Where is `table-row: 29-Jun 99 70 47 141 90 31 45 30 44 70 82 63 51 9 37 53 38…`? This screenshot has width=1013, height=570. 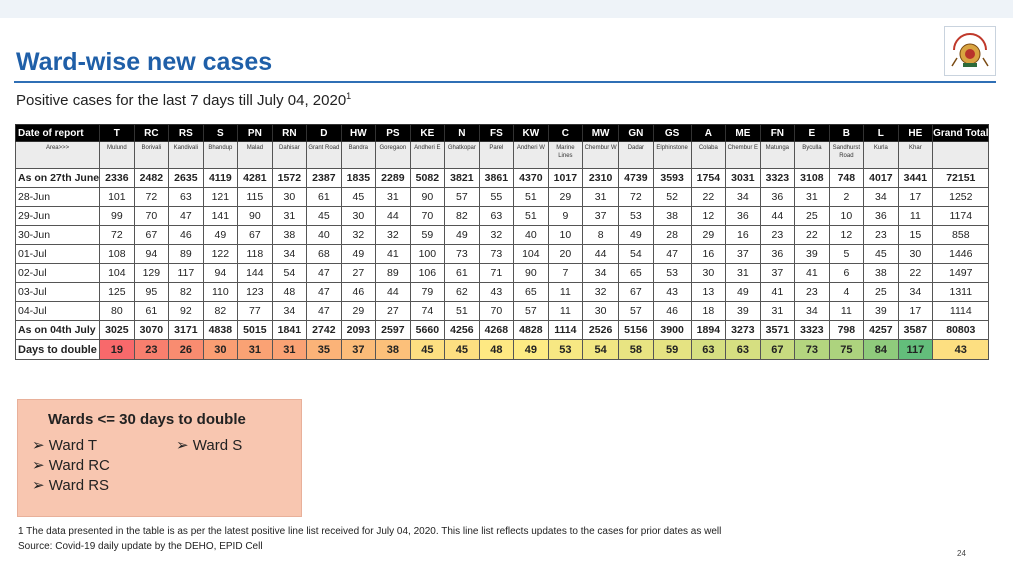
table-row: 29-Jun 99 70 47 141 90 31 45 30 44 70 82 63 51 9 37 53 38… is located at coordinates (502, 216).